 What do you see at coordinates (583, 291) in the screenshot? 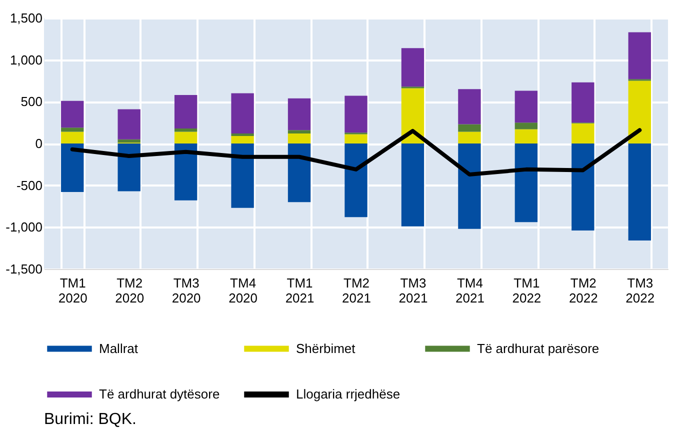
I see `x-tick-label: TM2 2022` at bounding box center [583, 291].